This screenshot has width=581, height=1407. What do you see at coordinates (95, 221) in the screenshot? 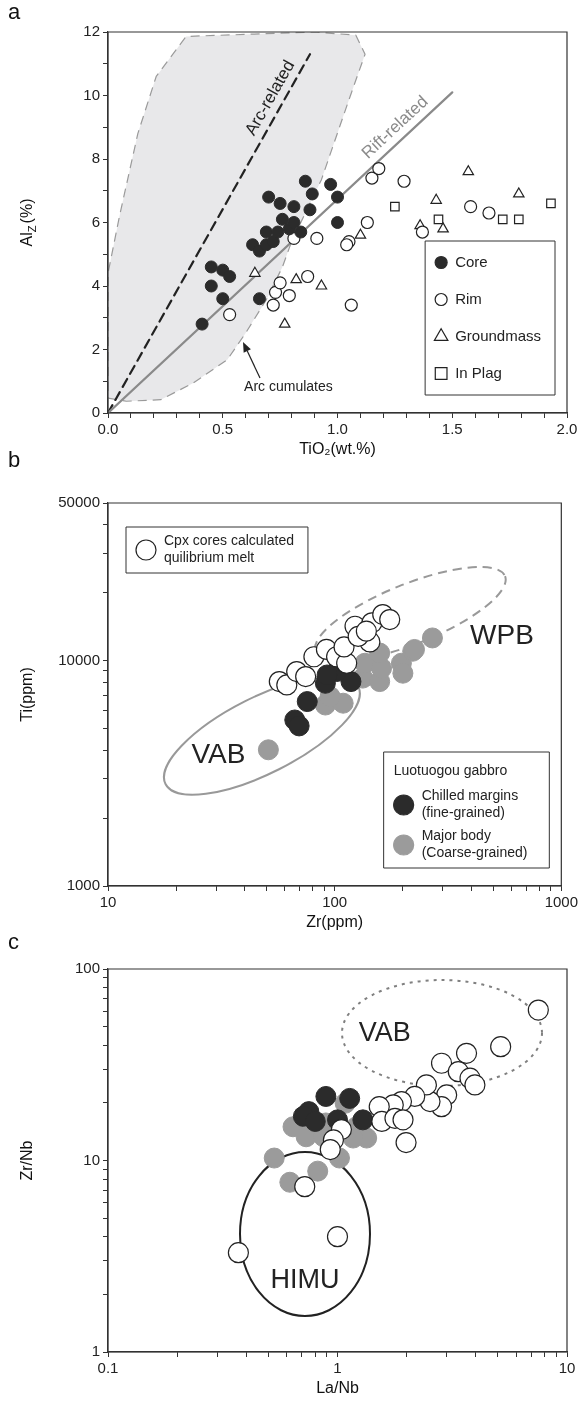
I see `y-tick-label: 6` at bounding box center [95, 221].